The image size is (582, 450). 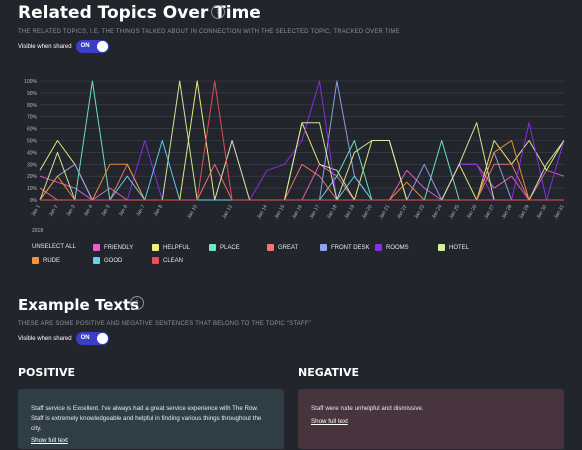 I want to click on negative-heading: NEGATIVE, so click(x=329, y=372).